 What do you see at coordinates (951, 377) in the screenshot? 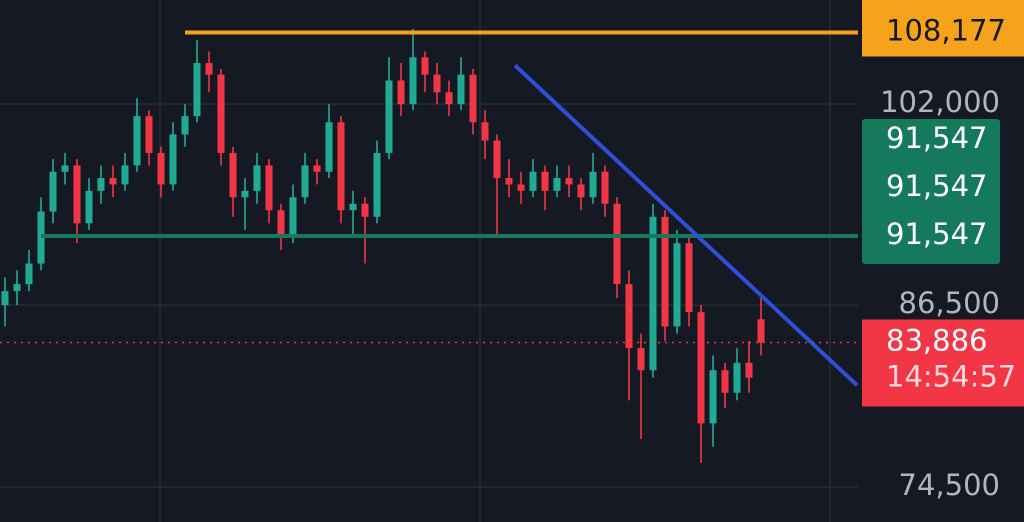
I see `countdown-label: 14:54:57` at bounding box center [951, 377].